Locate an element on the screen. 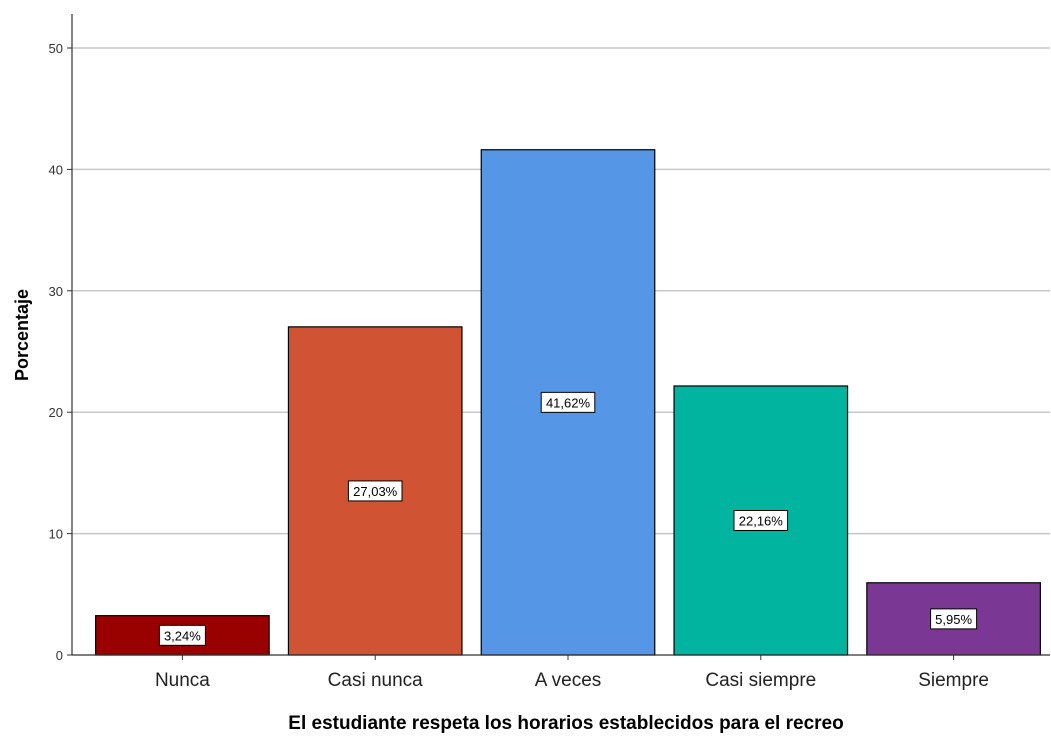 Image resolution: width=1051 pixels, height=740 pixels. y-tick-label: 10 is located at coordinates (56, 534).